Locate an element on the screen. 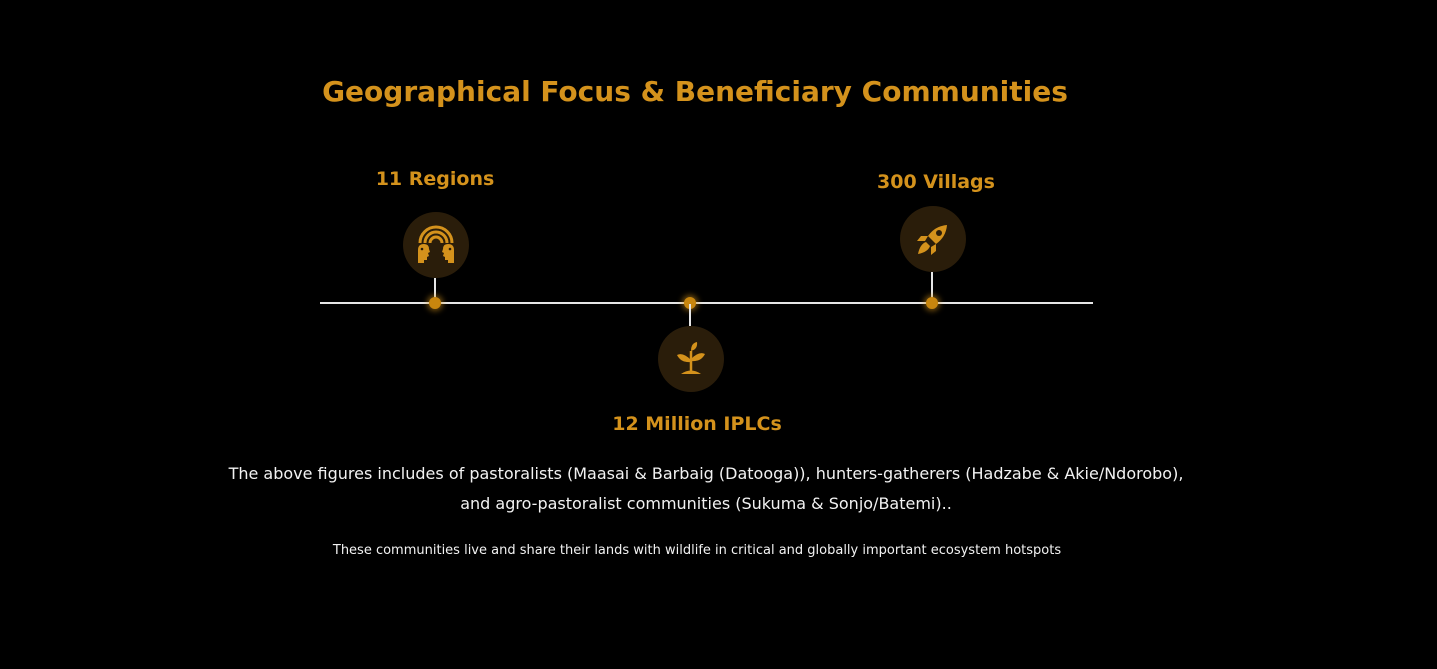 The image size is (1437, 669). milestone-icon-iplcs is located at coordinates (691, 359).